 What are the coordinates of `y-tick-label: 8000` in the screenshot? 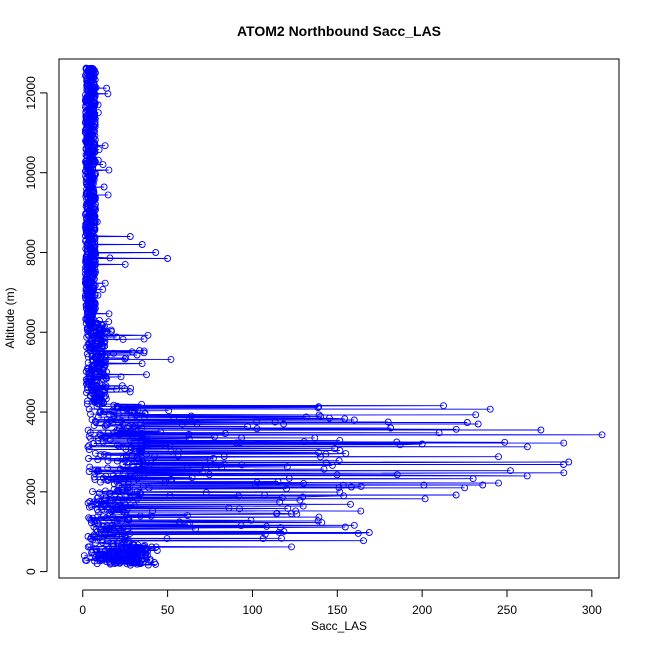 It's located at (31, 252).